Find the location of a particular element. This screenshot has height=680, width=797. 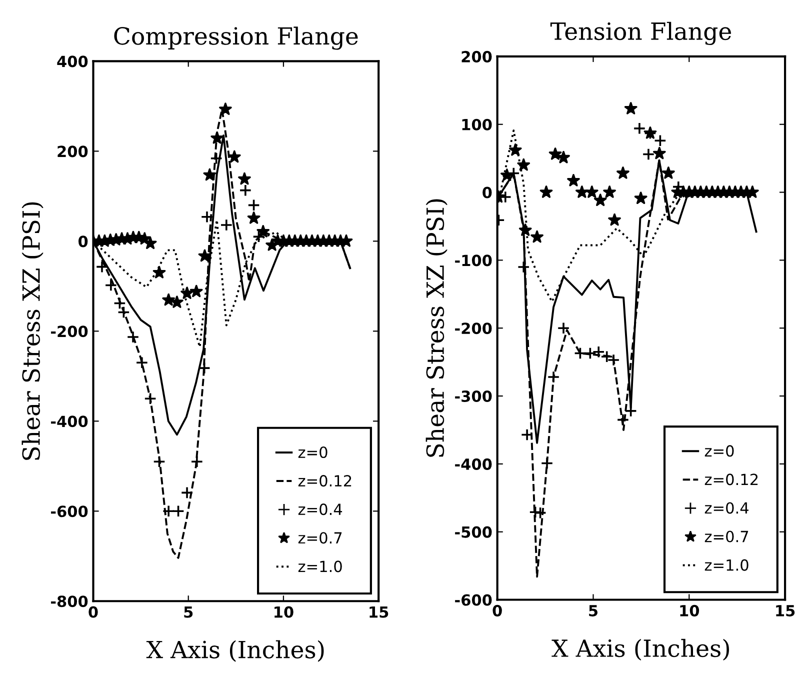

chart-title: Compression Flange is located at coordinates (236, 38).